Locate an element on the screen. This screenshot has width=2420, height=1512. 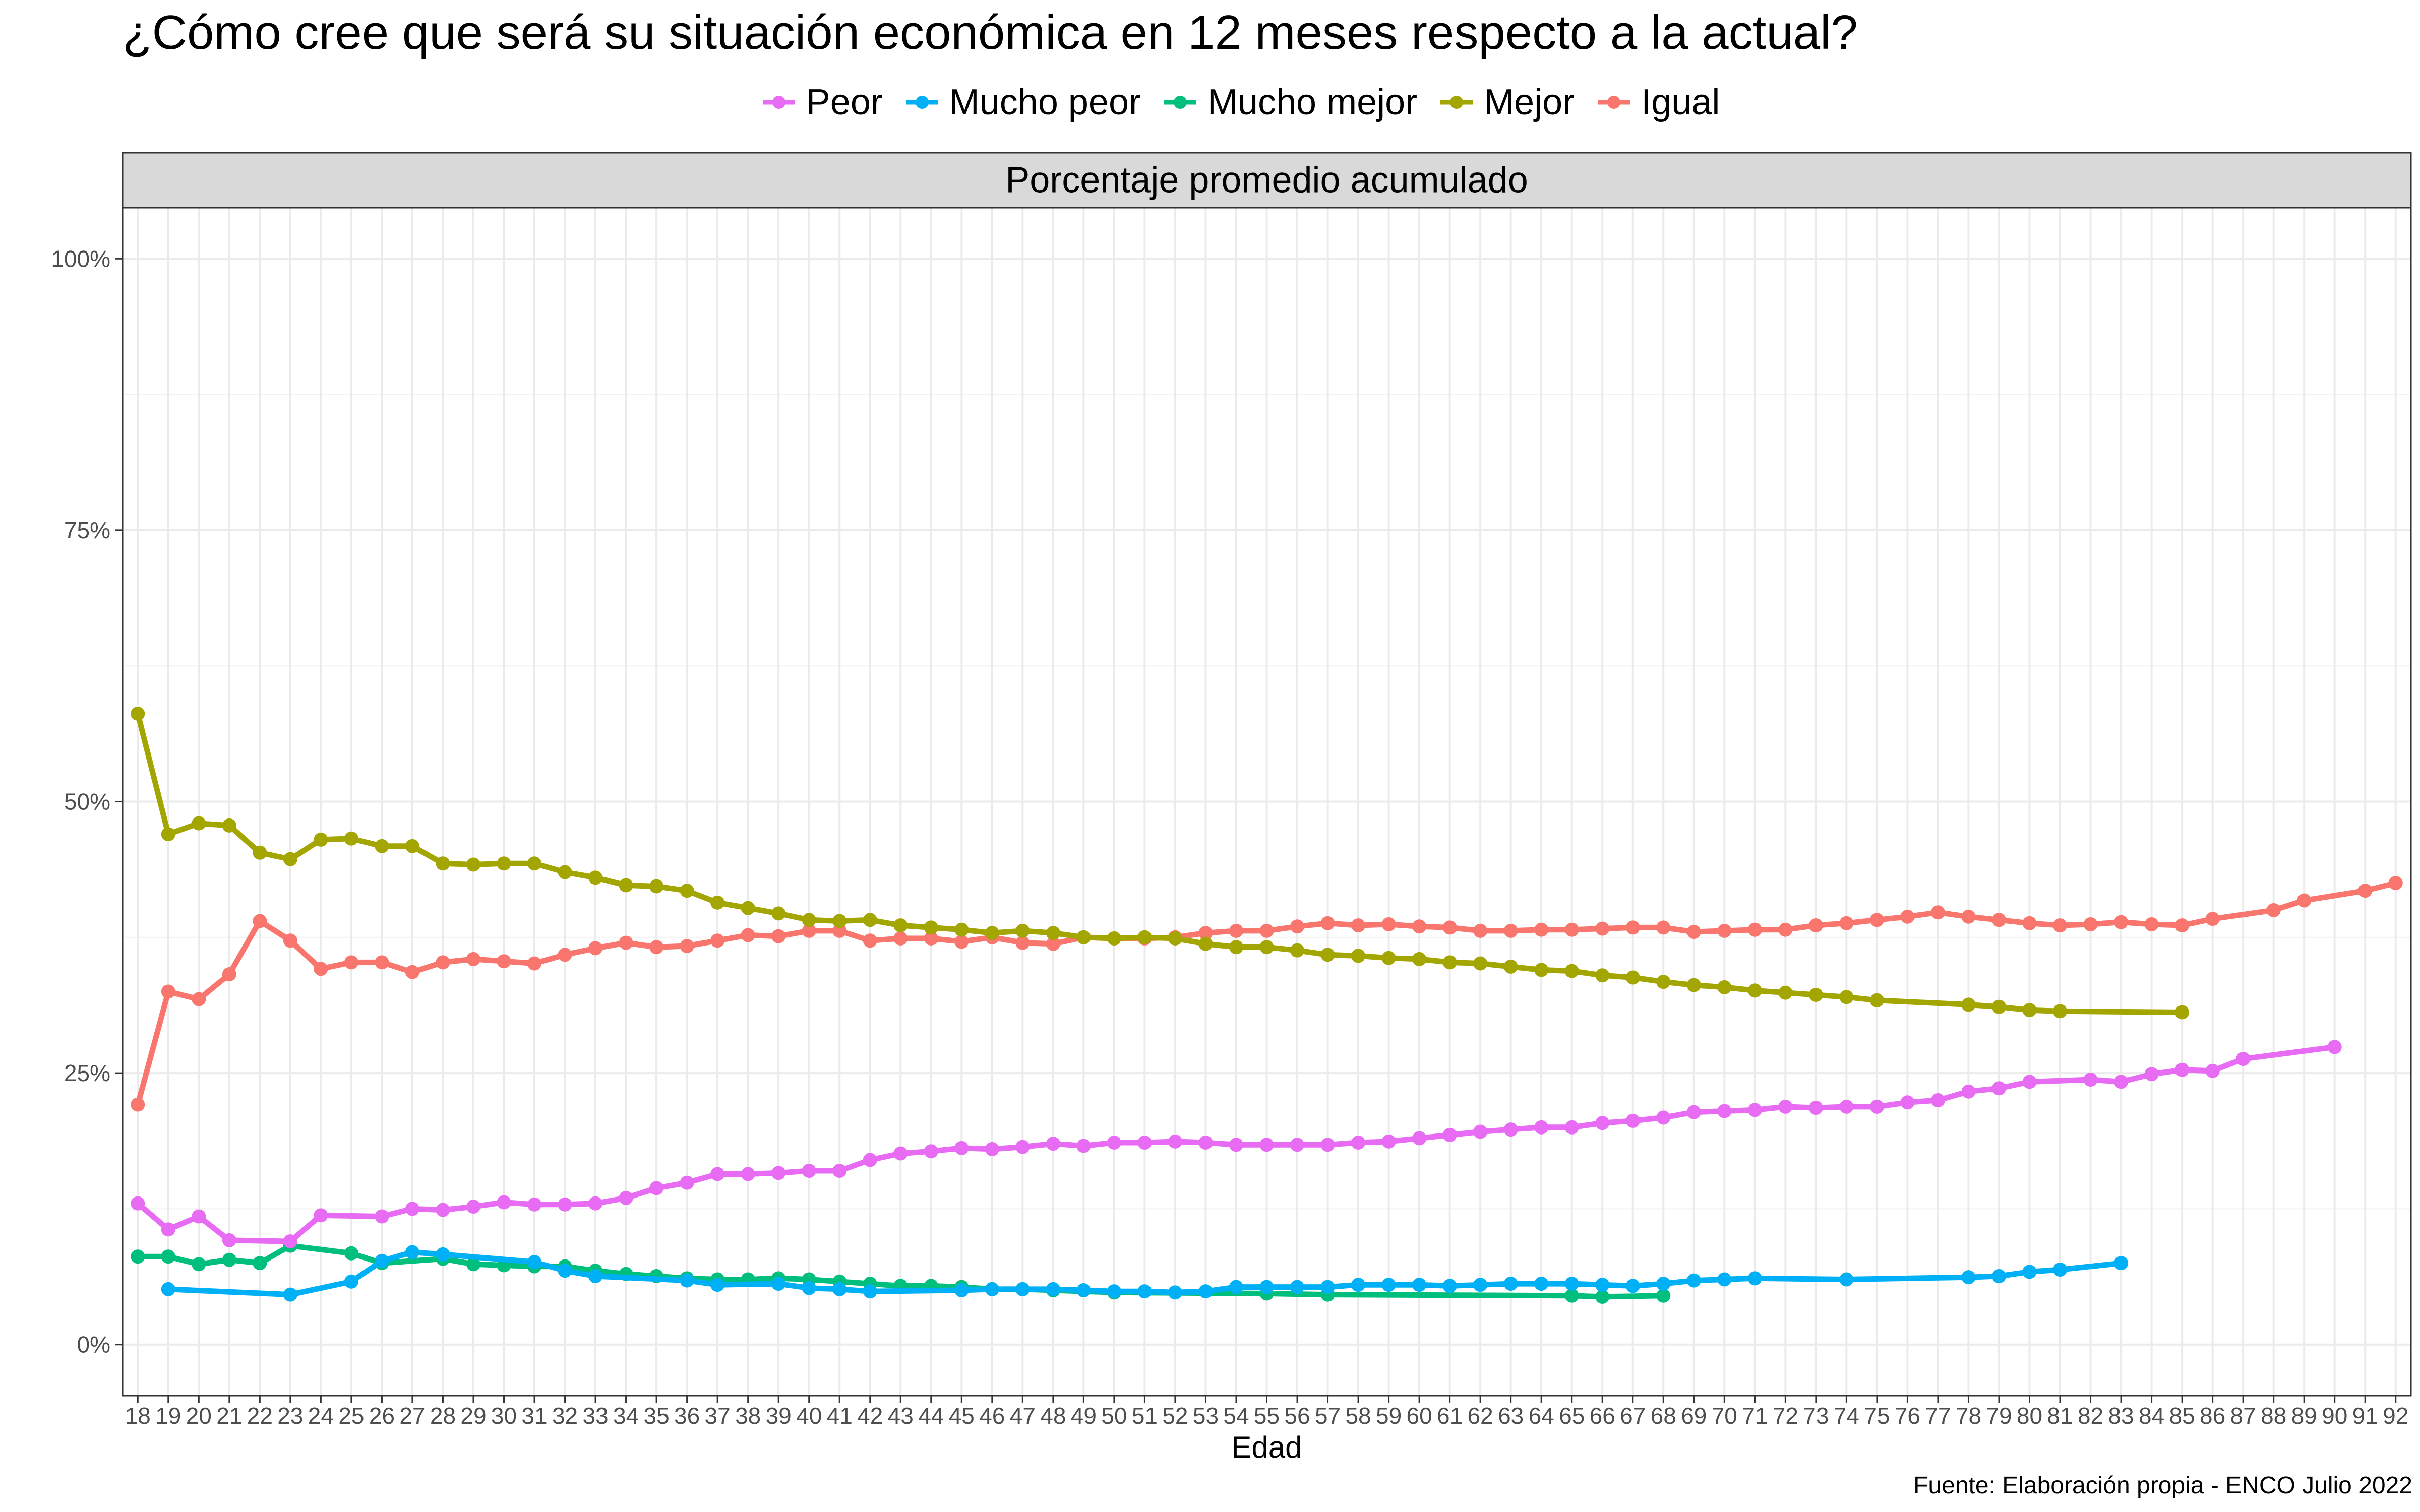
x-tick-label: 80 is located at coordinates (2029, 1416).